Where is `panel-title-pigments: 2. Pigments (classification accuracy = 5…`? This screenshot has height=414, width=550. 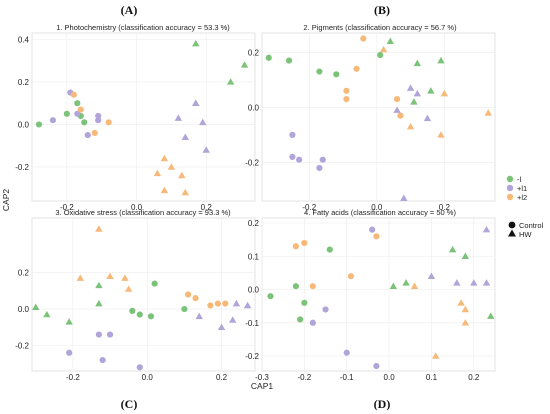 panel-title-pigments: 2. Pigments (classification accuracy = 5… is located at coordinates (380, 27).